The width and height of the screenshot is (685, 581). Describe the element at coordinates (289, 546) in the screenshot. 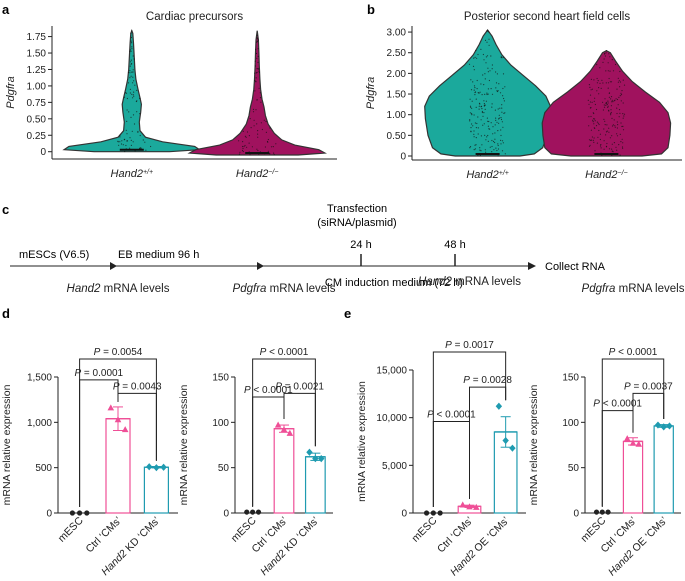

I see `x-category-label: Hand2 KD ‘CMs’` at that location.